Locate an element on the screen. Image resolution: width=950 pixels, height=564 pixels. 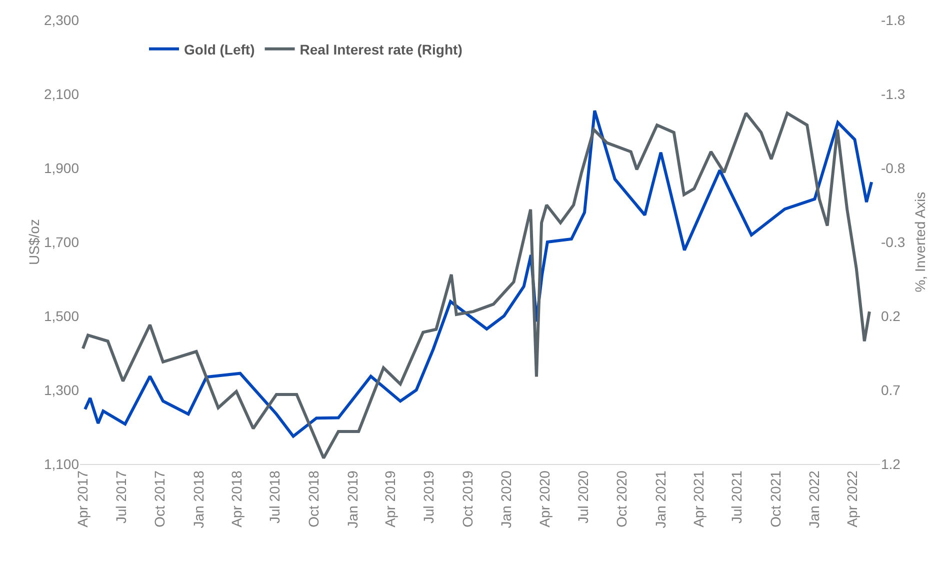
y2-tick-label: 0.7 is located at coordinates (891, 390).